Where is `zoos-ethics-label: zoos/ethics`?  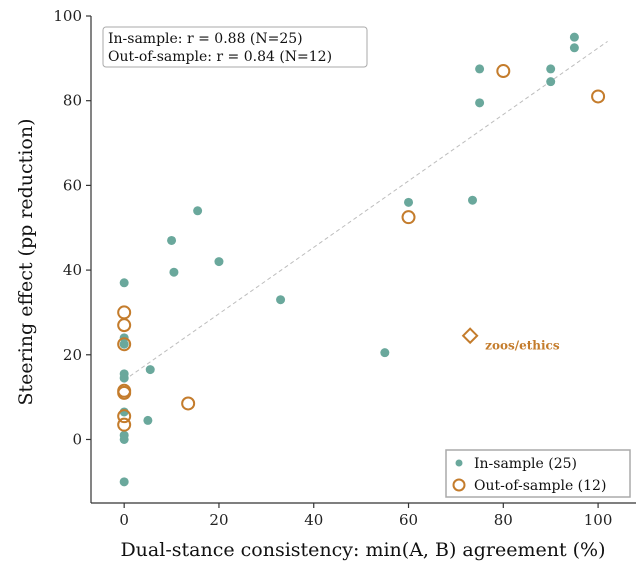 zoos-ethics-label: zoos/ethics is located at coordinates (522, 346).